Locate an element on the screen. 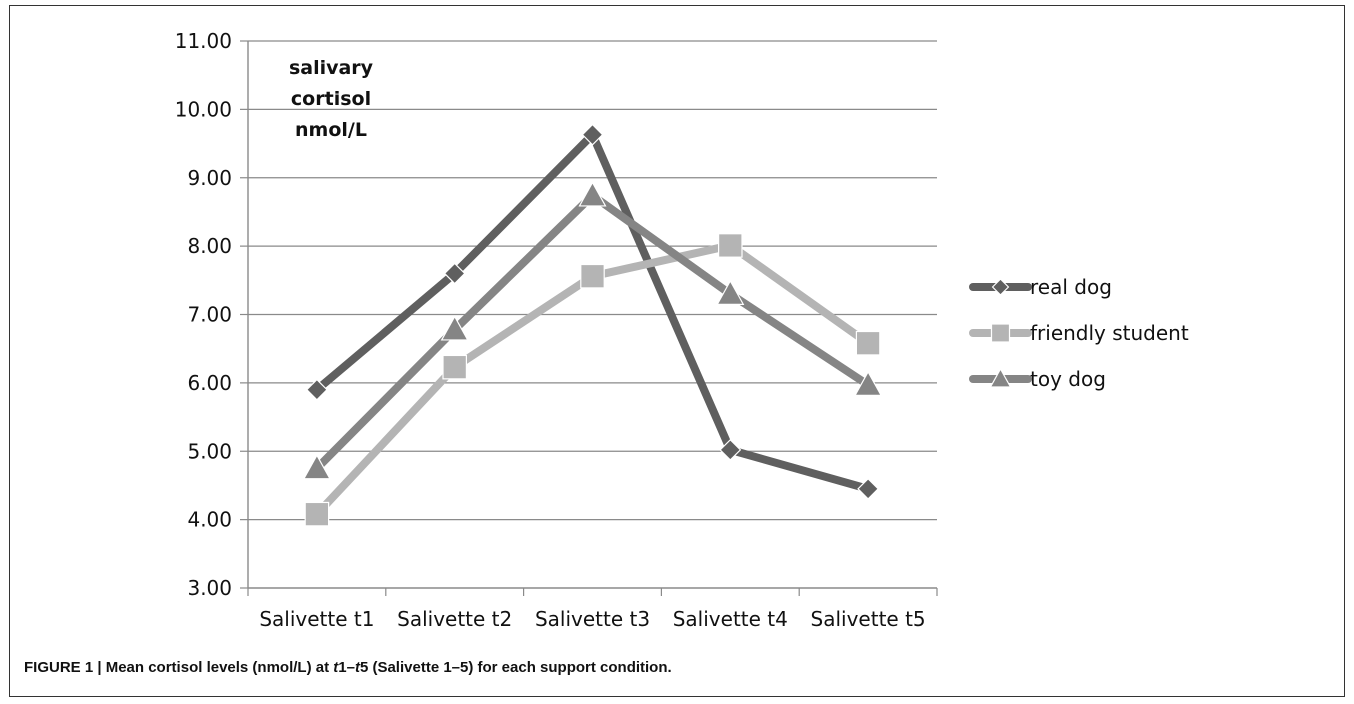 This screenshot has width=1354, height=704. y-tick-label: 3.00 is located at coordinates (209, 588).